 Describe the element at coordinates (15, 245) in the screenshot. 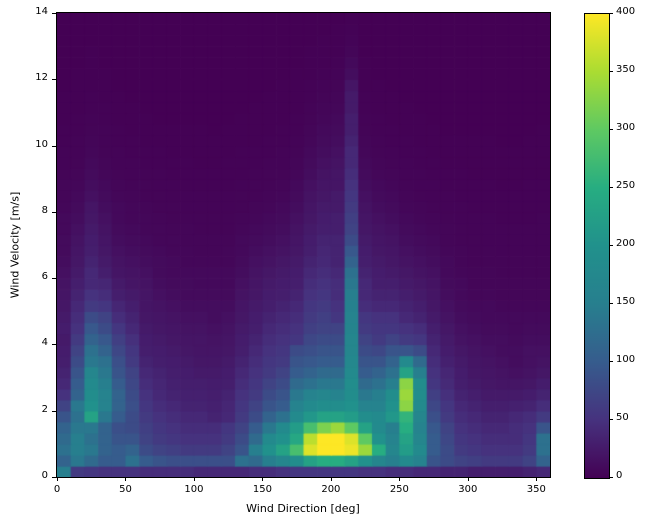

I see `y-axis-label: Wind Velocity [m/s]` at that location.